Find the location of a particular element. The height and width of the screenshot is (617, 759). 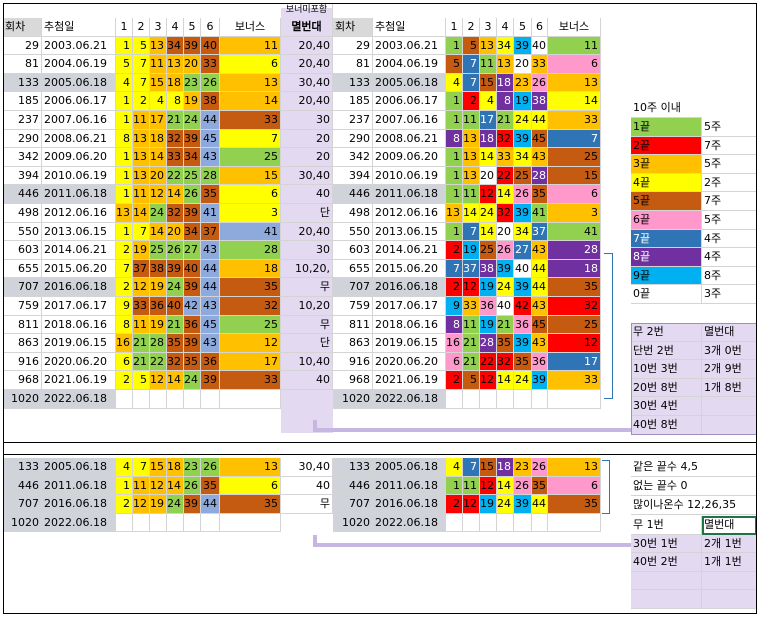

left-date-6: 2009.06.20 is located at coordinates (79, 157).